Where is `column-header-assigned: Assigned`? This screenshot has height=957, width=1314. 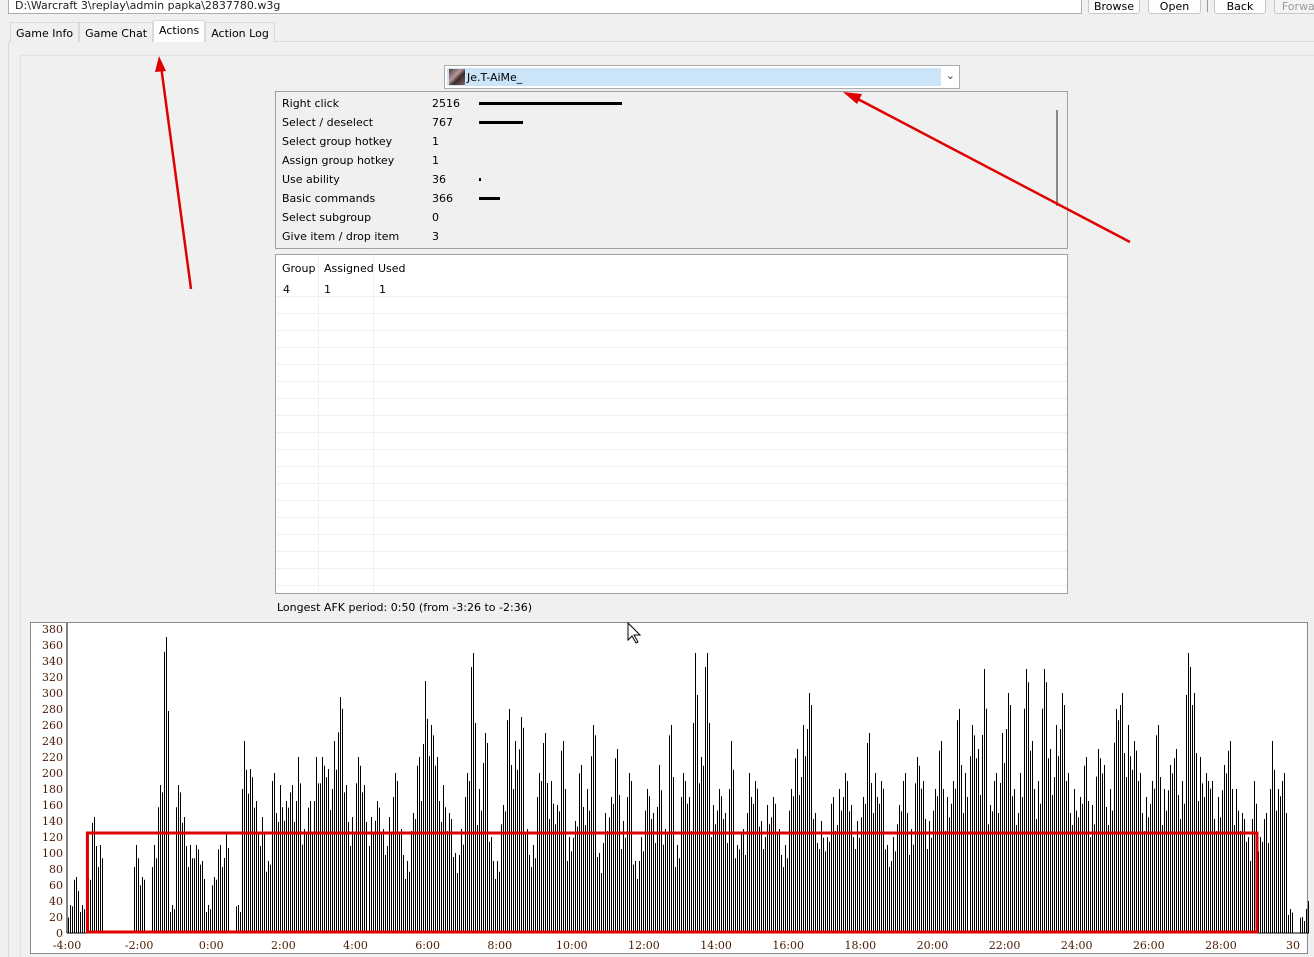
column-header-assigned: Assigned is located at coordinates (349, 268).